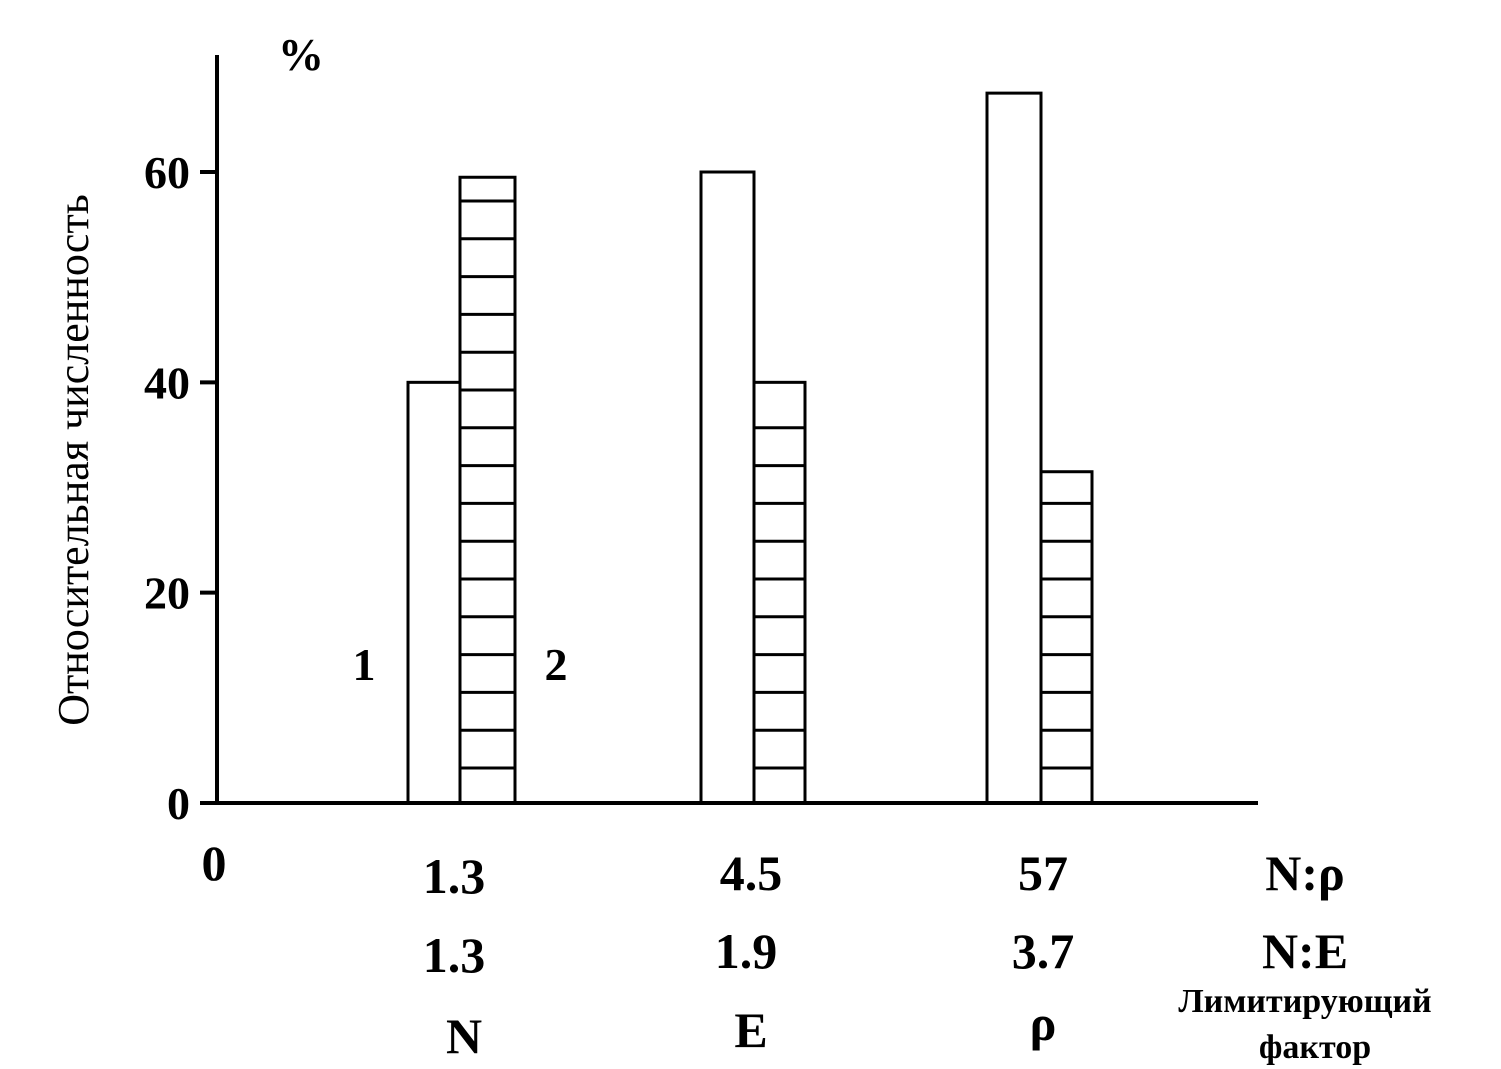 The width and height of the screenshot is (1501, 1069). What do you see at coordinates (364, 664) in the screenshot?
I see `legend-label-series-1: 1` at bounding box center [364, 664].